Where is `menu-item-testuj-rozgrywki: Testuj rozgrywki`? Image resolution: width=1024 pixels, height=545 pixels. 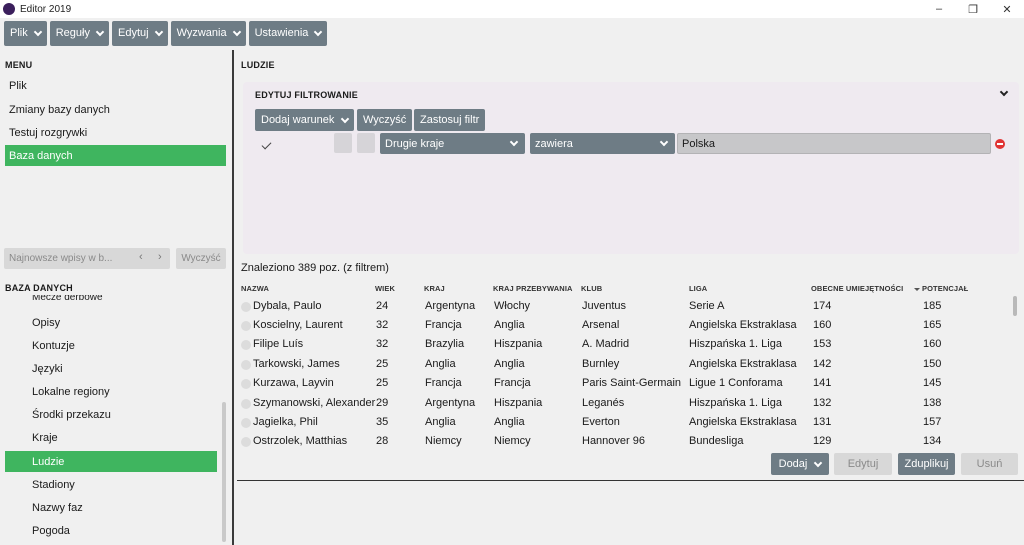
menu-item-testuj-rozgrywki: Testuj rozgrywki is located at coordinates (48, 132).